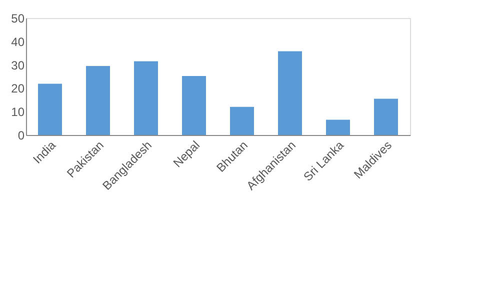  I want to click on y-tick-label: 40, so click(18, 41).